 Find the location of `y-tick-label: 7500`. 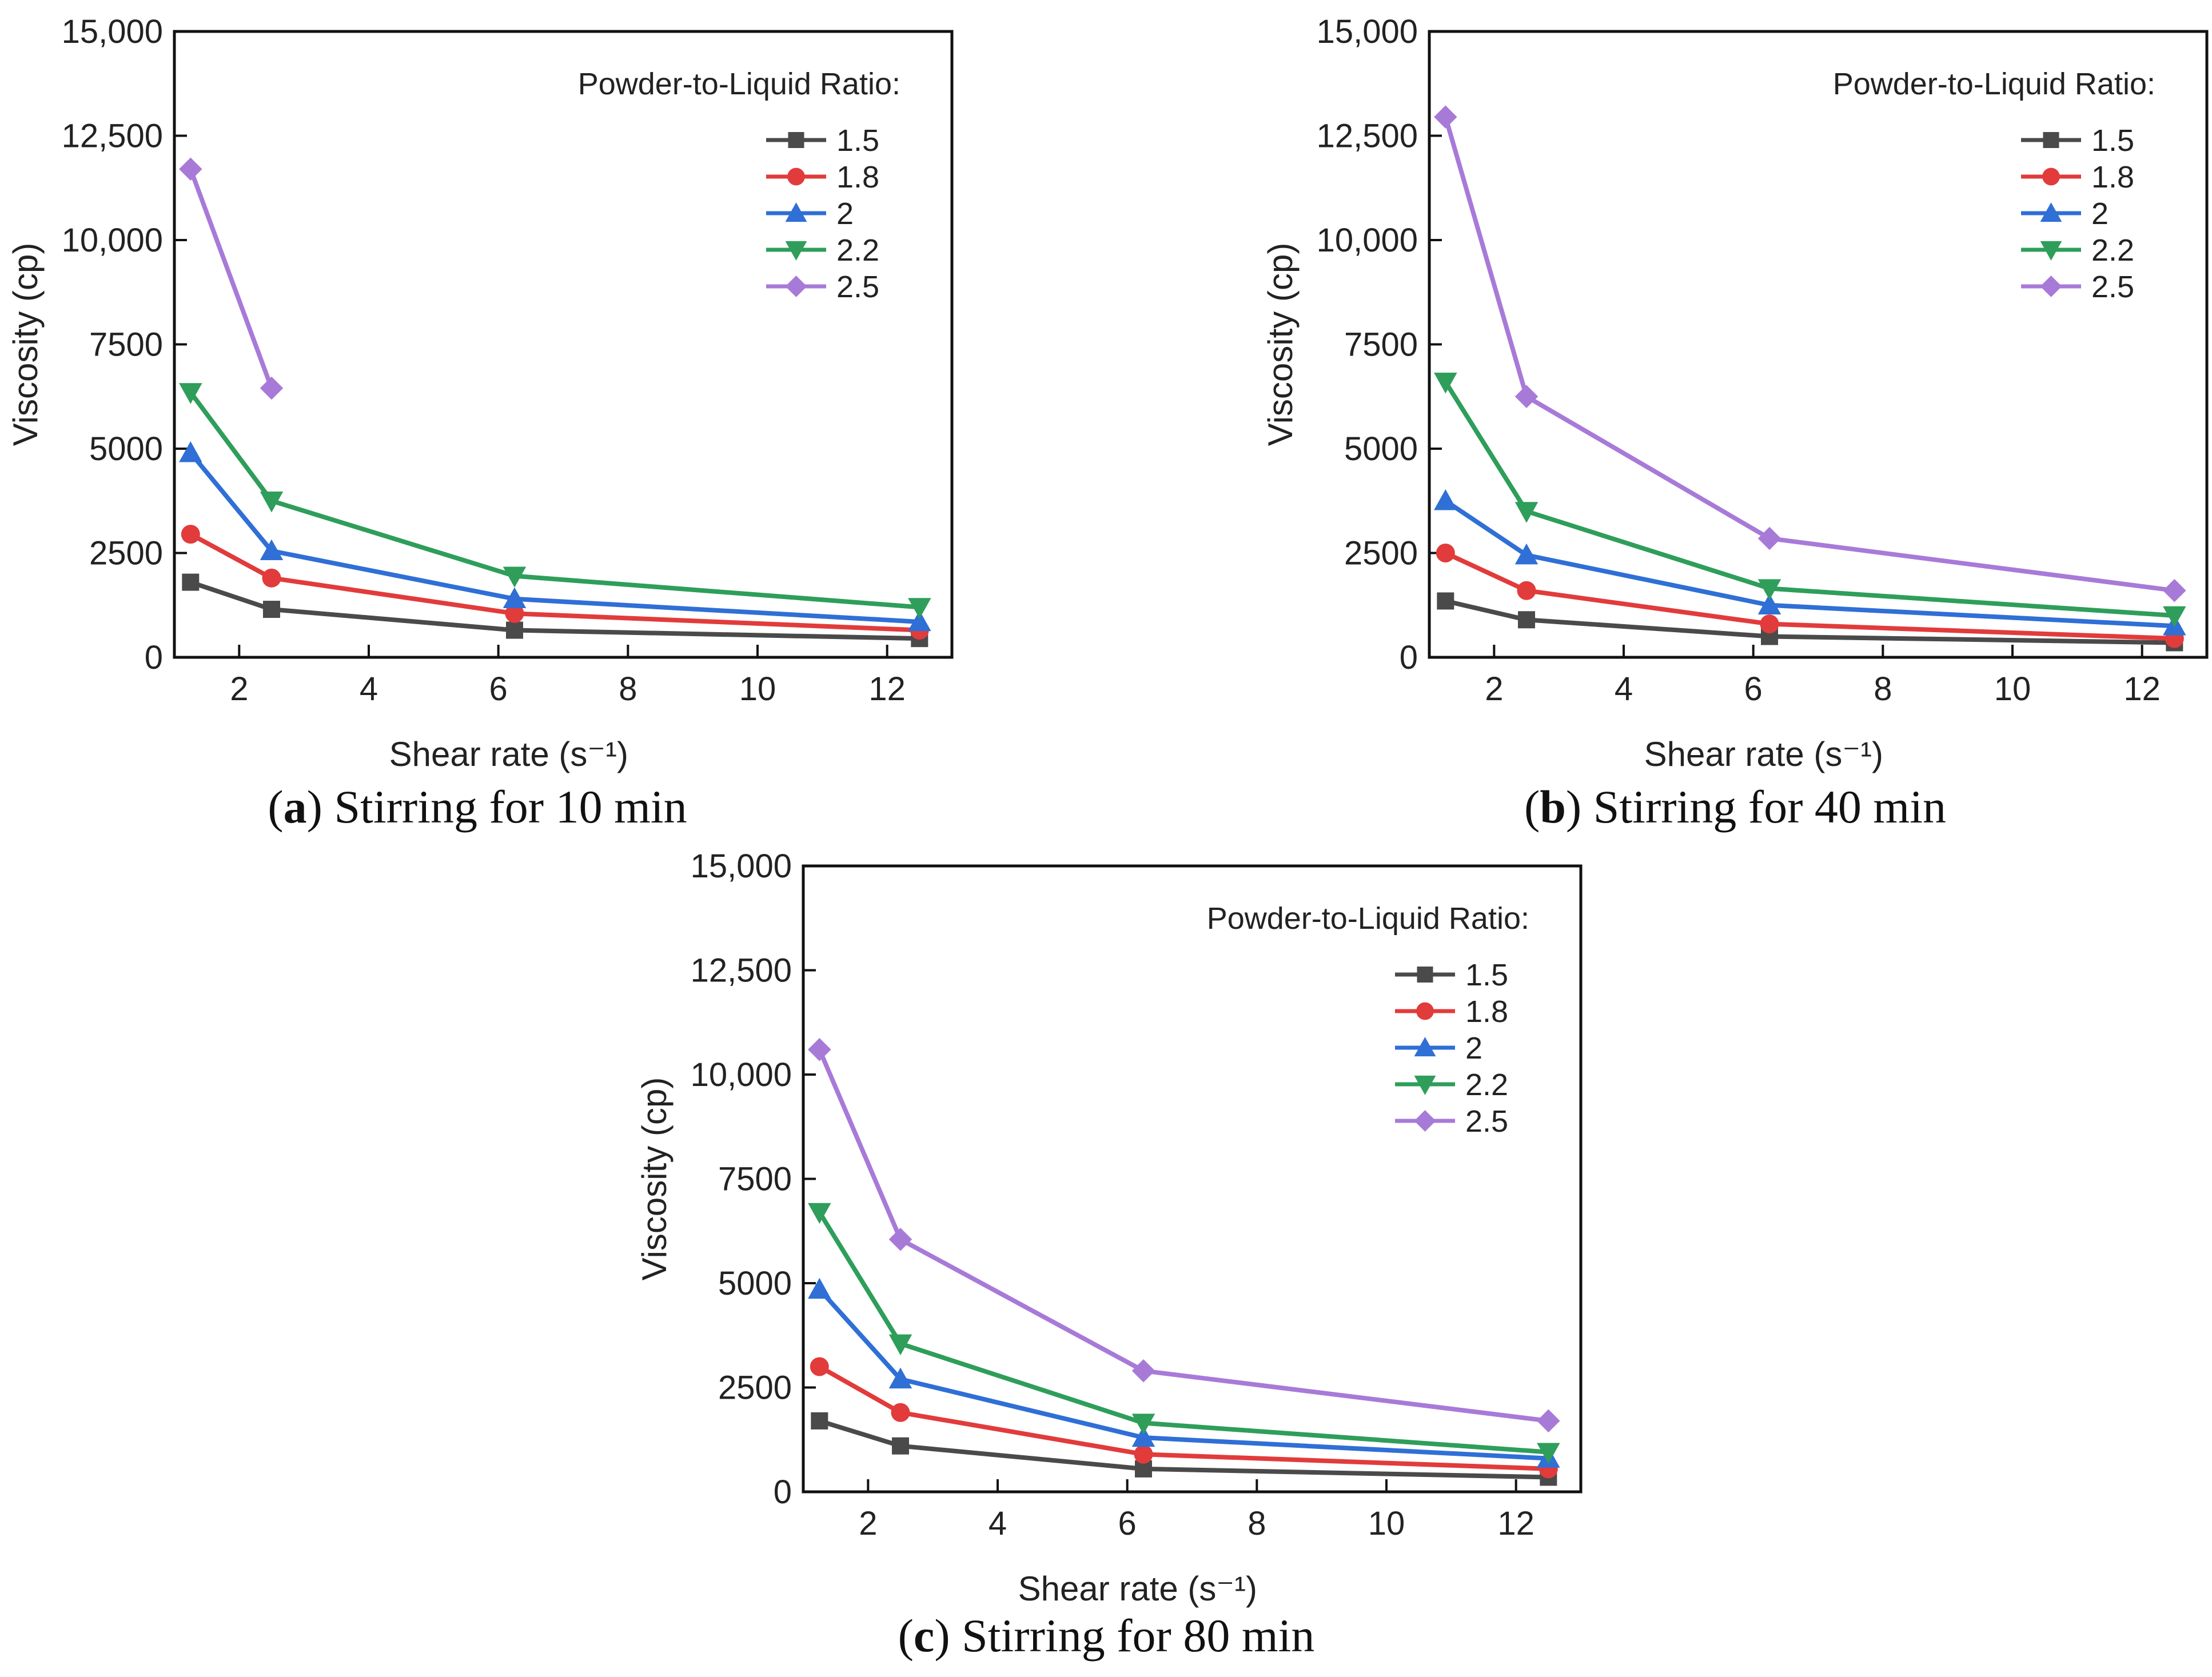

y-tick-label: 7500 is located at coordinates (126, 345).